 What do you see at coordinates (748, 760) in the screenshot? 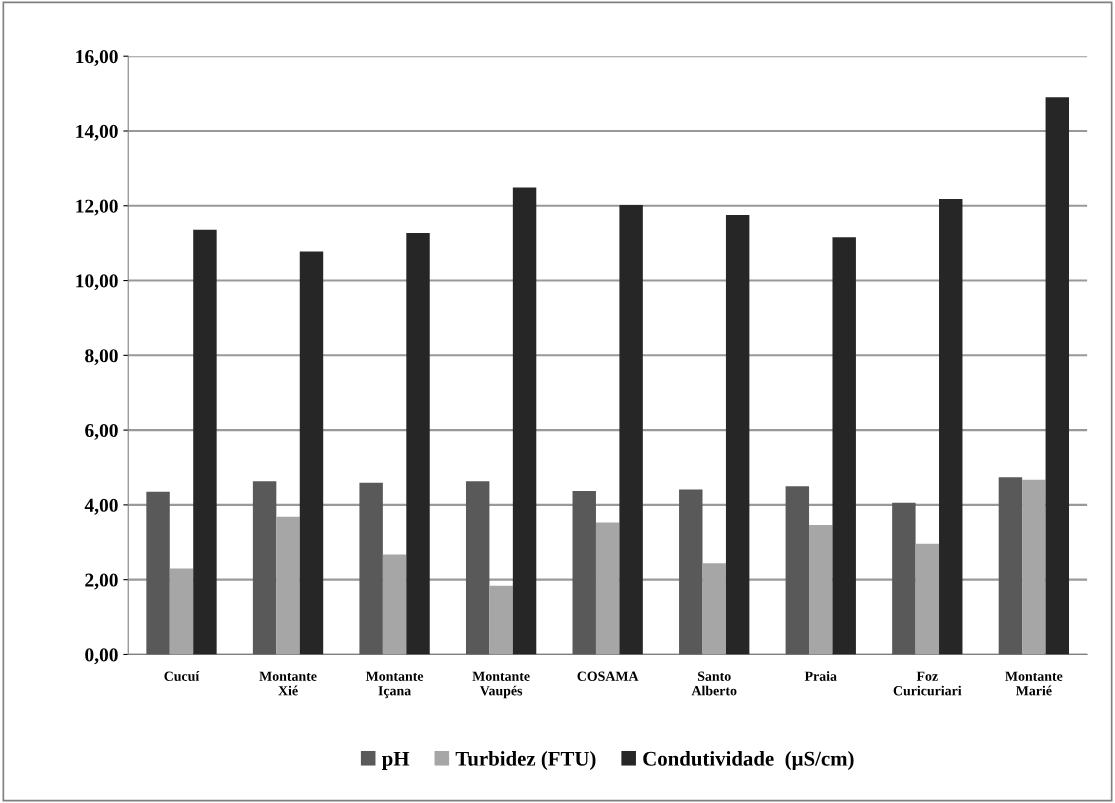
I see `legend-label: Condutividade (µS/cm)` at bounding box center [748, 760].